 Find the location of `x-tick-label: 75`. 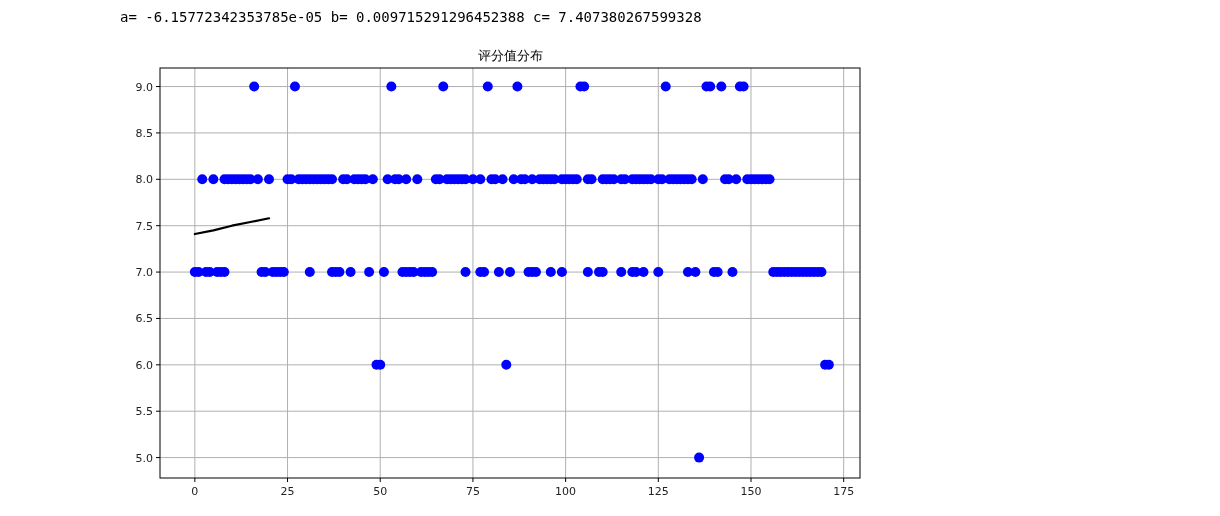

x-tick-label: 75 is located at coordinates (472, 491).